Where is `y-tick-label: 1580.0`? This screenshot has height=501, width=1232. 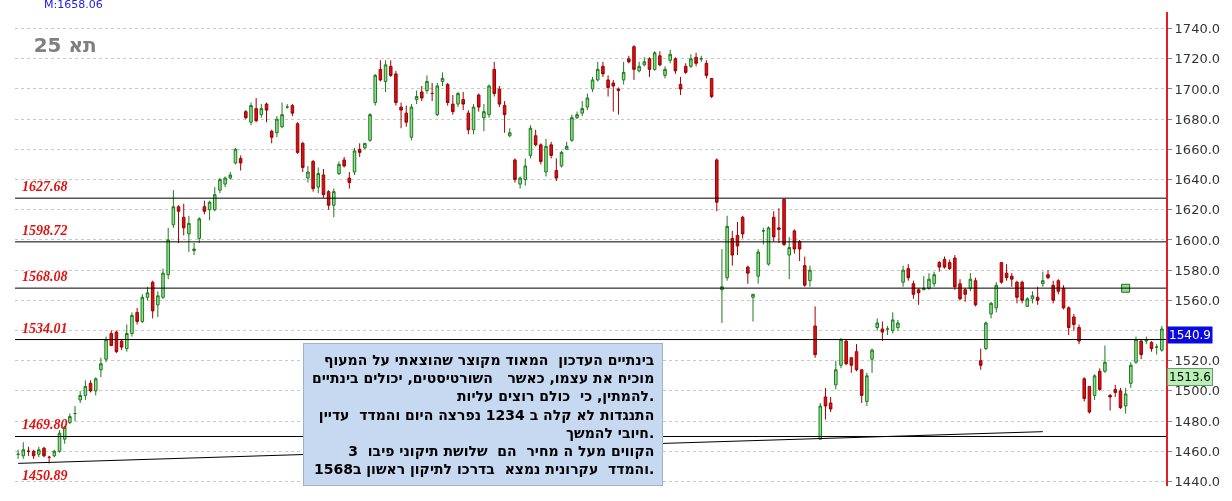
y-tick-label: 1580.0 is located at coordinates (1197, 270).